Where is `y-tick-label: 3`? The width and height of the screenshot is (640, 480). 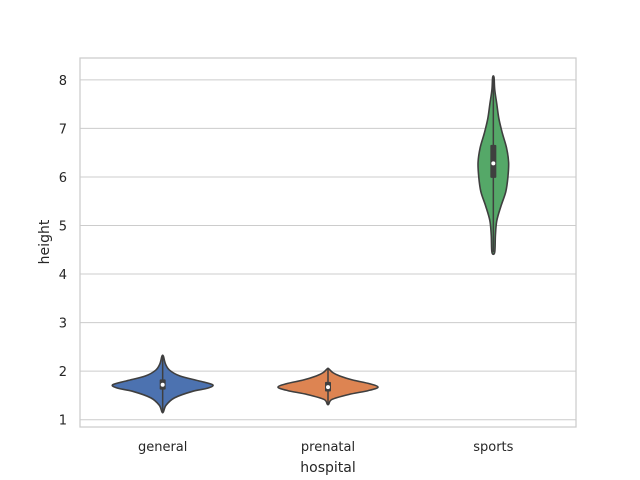
y-tick-label: 3 is located at coordinates (63, 324).